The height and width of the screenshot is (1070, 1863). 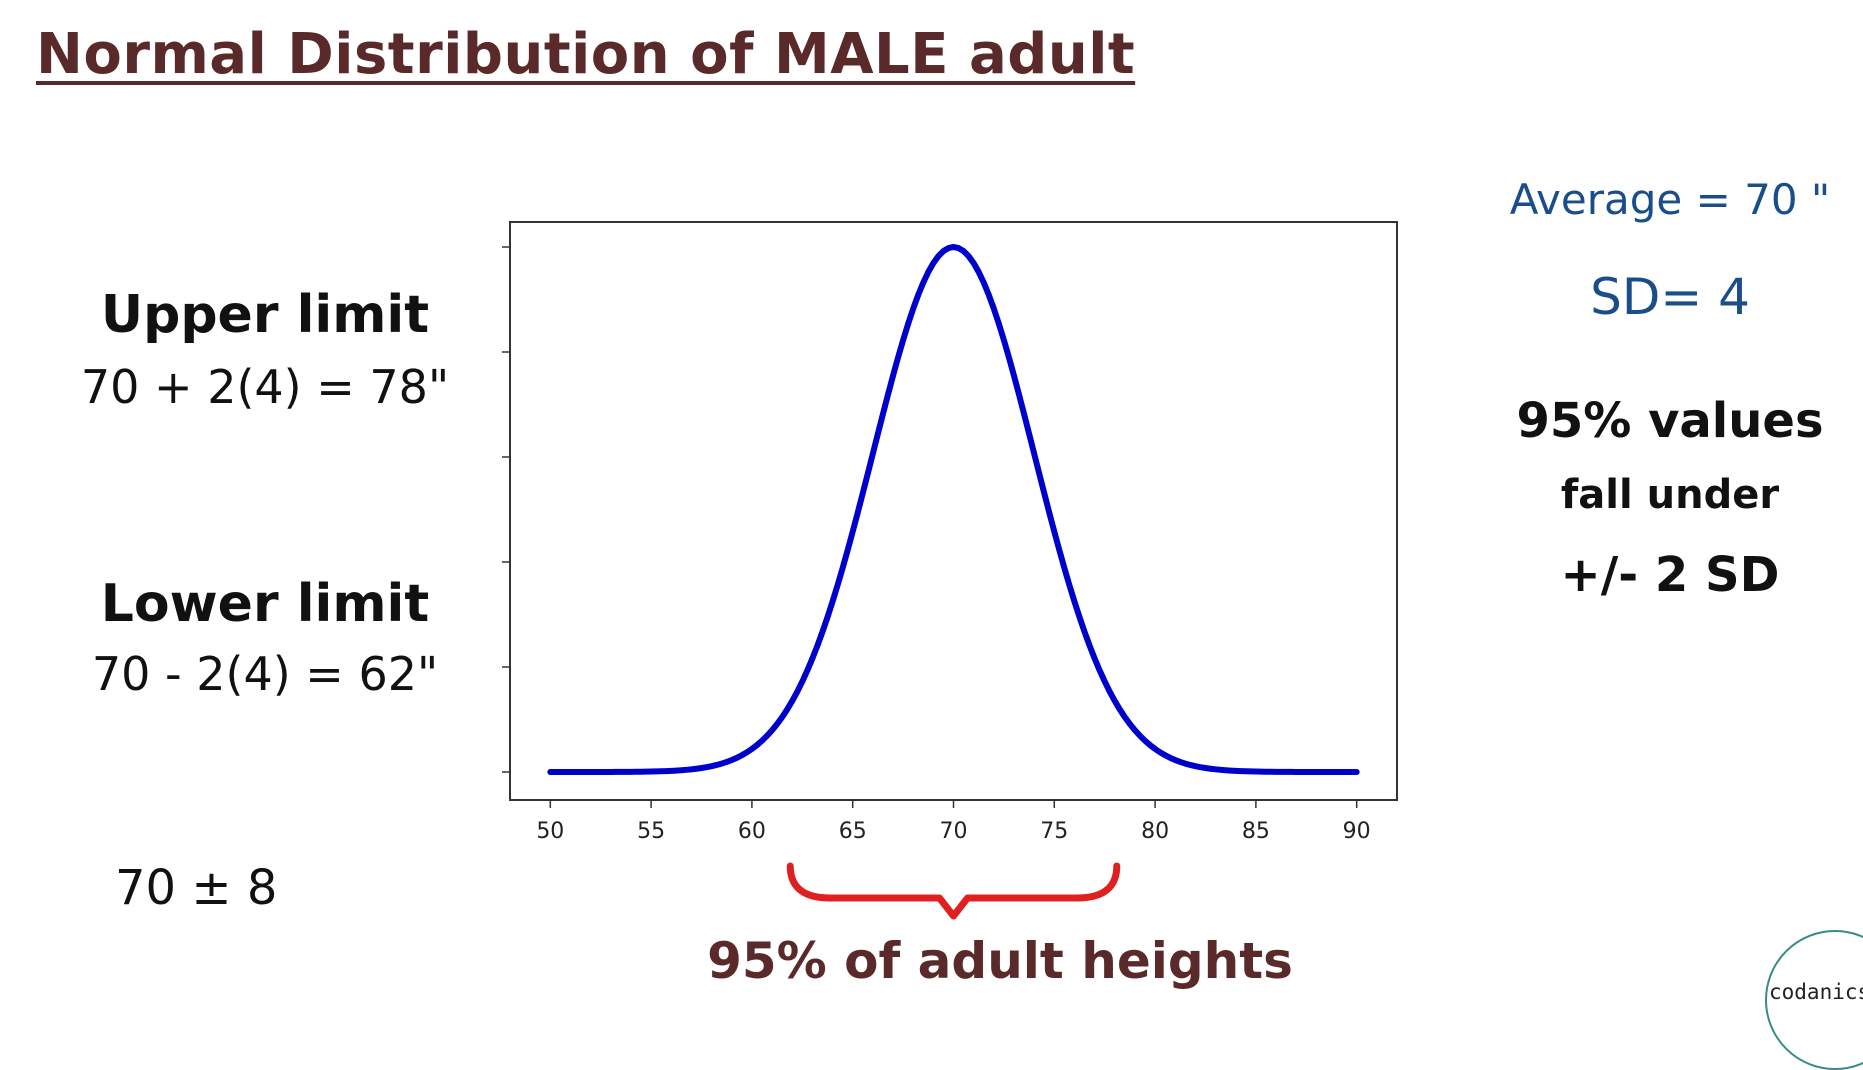 What do you see at coordinates (651, 831) in the screenshot?
I see `x-tick-label: 55` at bounding box center [651, 831].